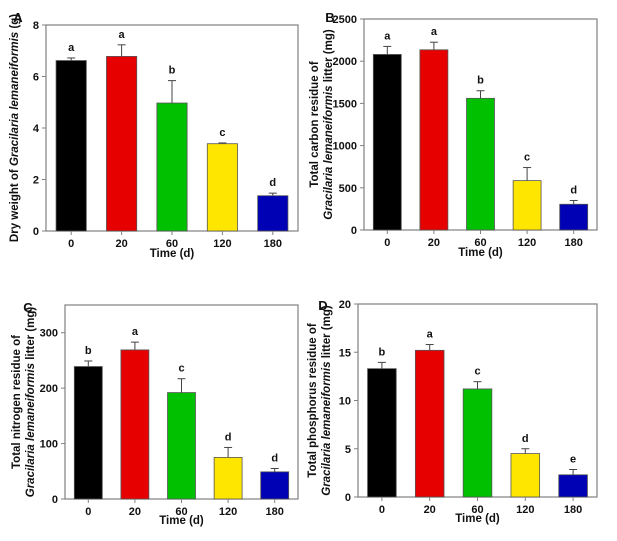  What do you see at coordinates (345, 62) in the screenshot?
I see `y-tick-label: 2000` at bounding box center [345, 62].